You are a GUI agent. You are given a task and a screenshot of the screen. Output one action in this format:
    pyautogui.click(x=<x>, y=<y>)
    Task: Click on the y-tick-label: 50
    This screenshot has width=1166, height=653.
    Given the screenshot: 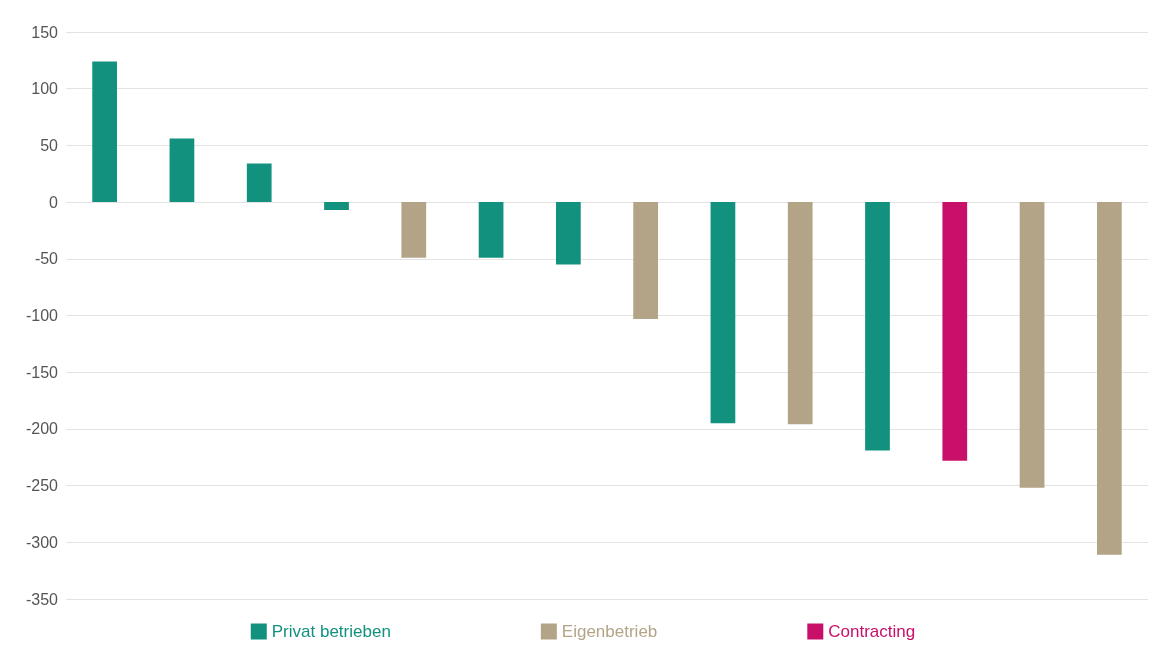 What is the action you would take?
    pyautogui.click(x=49, y=145)
    